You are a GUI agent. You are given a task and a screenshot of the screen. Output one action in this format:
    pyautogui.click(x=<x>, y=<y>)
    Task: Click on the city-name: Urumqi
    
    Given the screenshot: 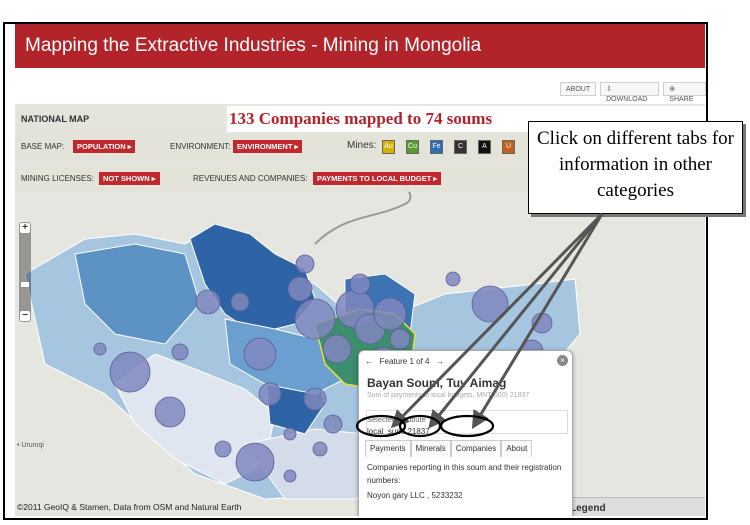 What is the action you would take?
    pyautogui.click(x=32, y=445)
    